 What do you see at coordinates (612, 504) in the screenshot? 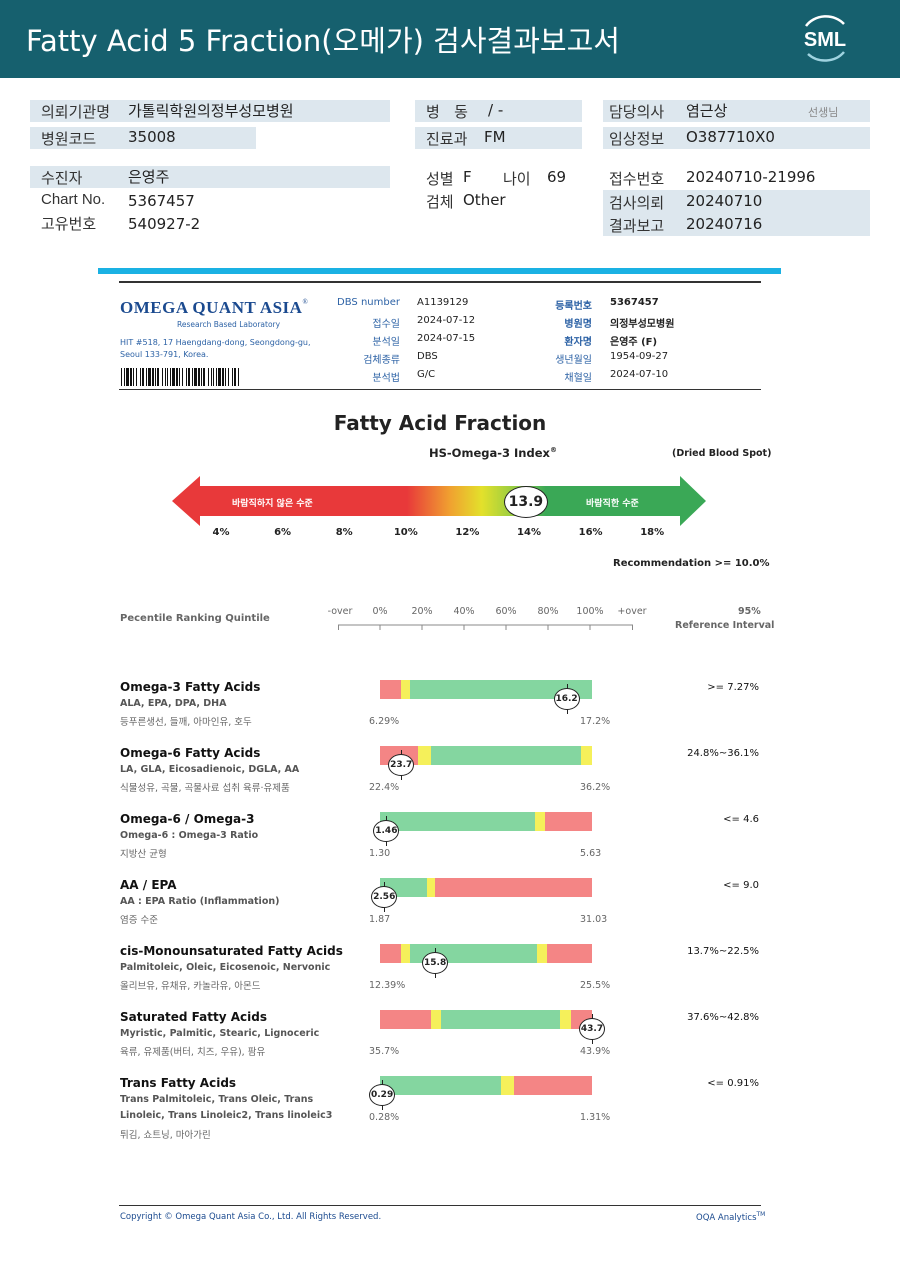
I see `index-right-label: 바람직한 수준` at bounding box center [612, 504].